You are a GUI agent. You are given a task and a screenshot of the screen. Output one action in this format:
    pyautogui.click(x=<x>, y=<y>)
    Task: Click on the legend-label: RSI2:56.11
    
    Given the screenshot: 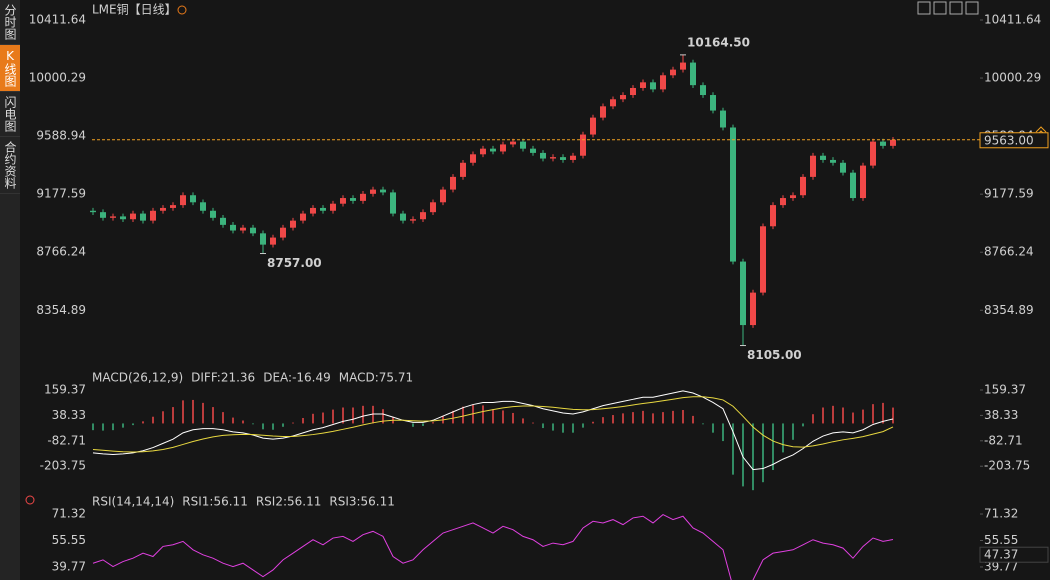 What is the action you would take?
    pyautogui.click(x=289, y=502)
    